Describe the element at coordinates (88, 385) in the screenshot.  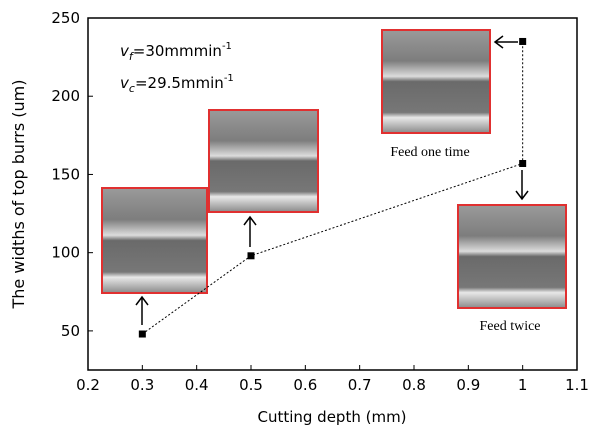
I see `x-tick-label: 0.2` at that location.